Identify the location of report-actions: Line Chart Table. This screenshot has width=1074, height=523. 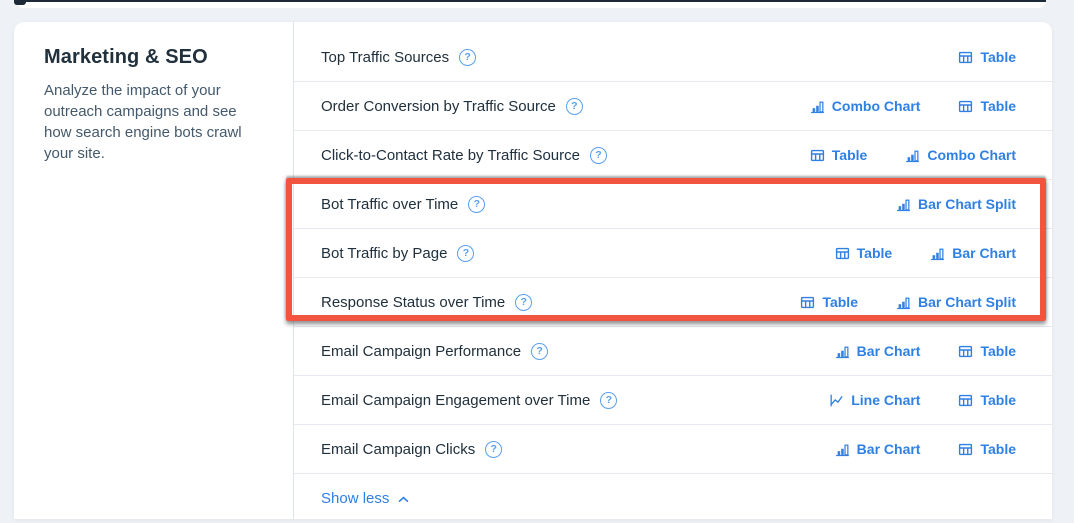
(922, 400).